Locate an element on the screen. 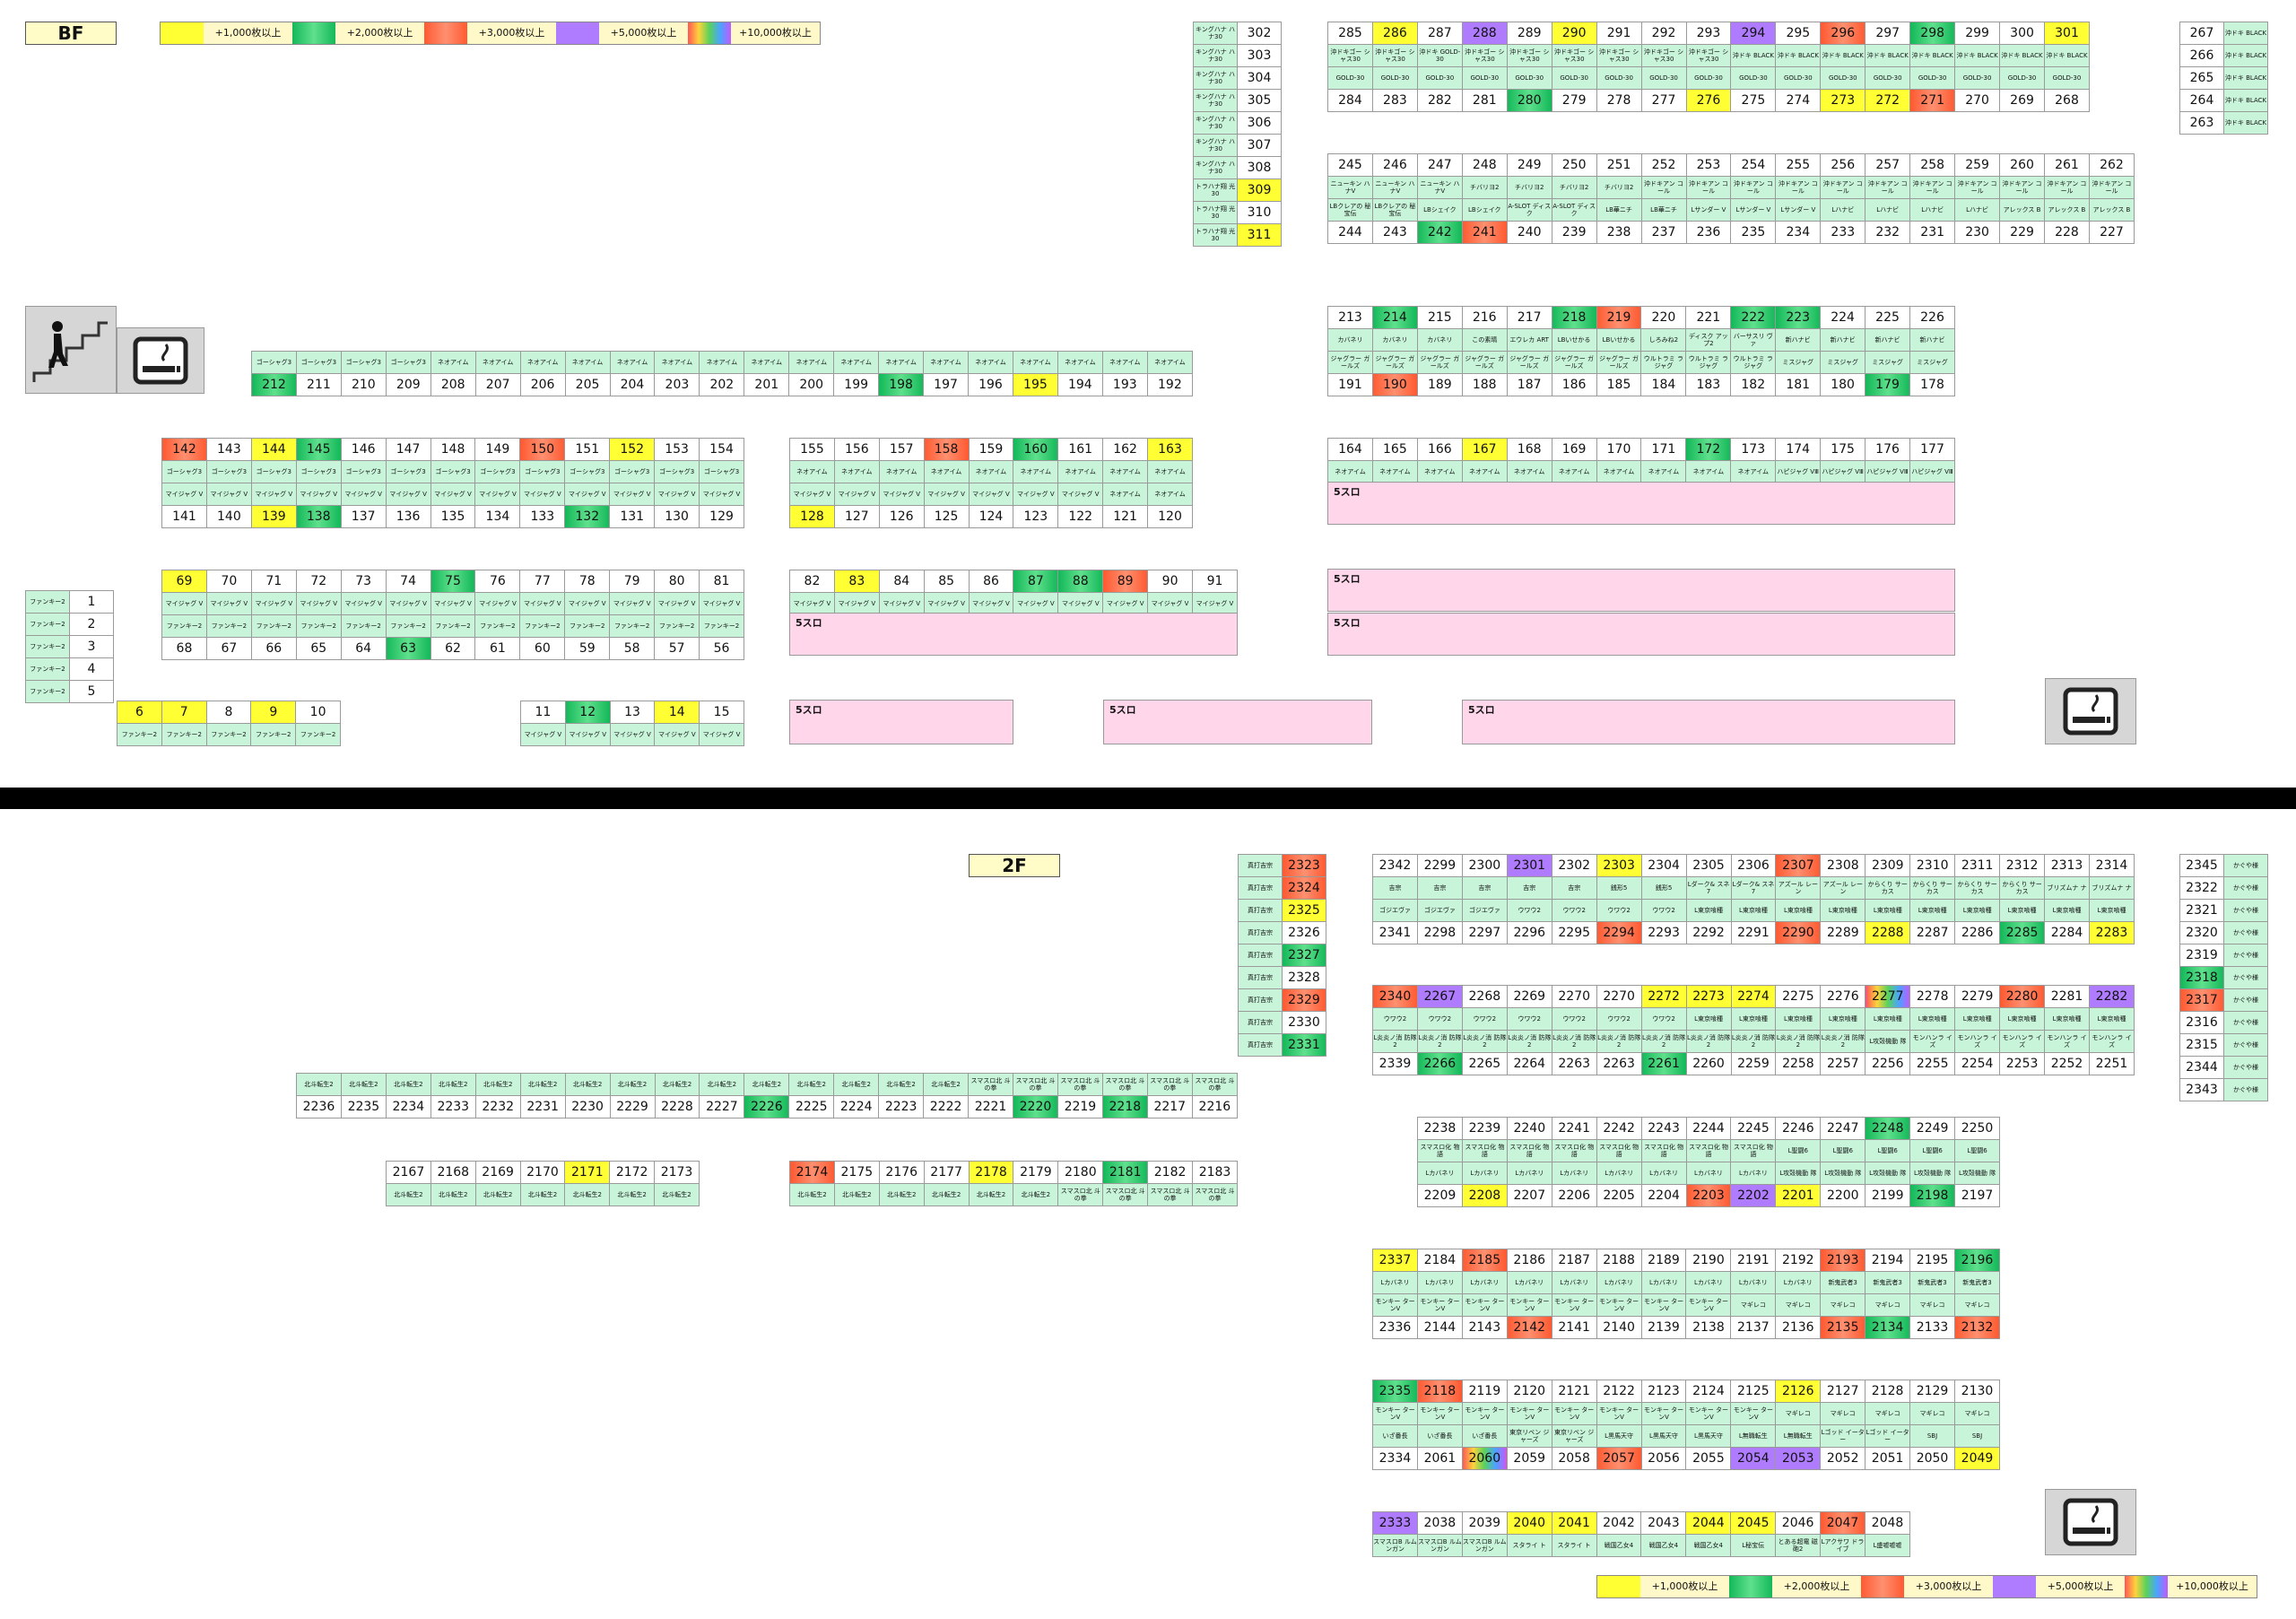  machine-number: 2127 is located at coordinates (1843, 1391).